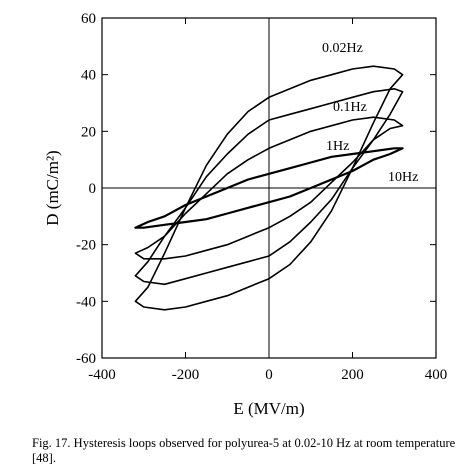 Image resolution: width=468 pixels, height=473 pixels. Describe the element at coordinates (86, 359) in the screenshot. I see `y-tick-label: -60` at that location.